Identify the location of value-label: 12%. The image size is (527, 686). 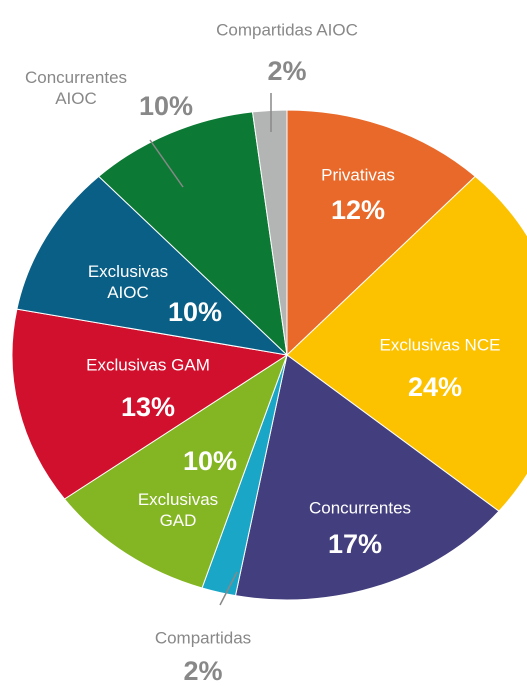
(358, 210).